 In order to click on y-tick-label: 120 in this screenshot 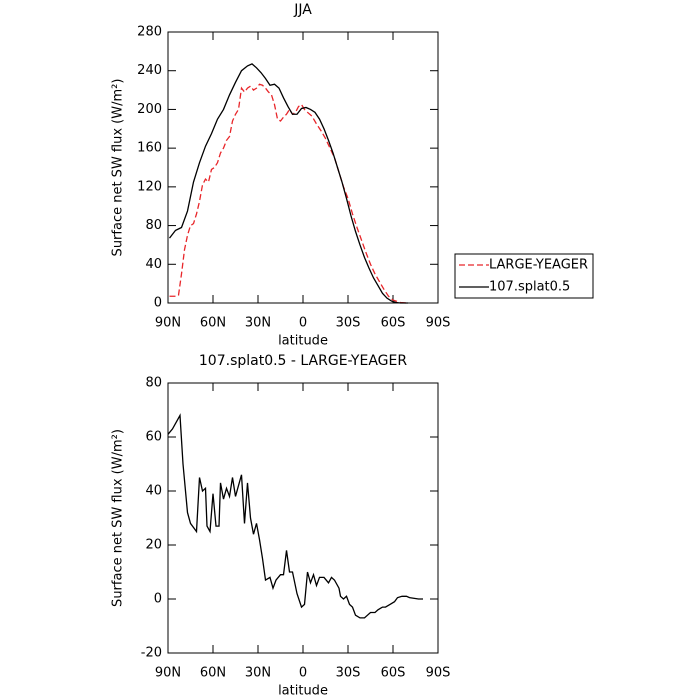, I will do `click(149, 186)`.